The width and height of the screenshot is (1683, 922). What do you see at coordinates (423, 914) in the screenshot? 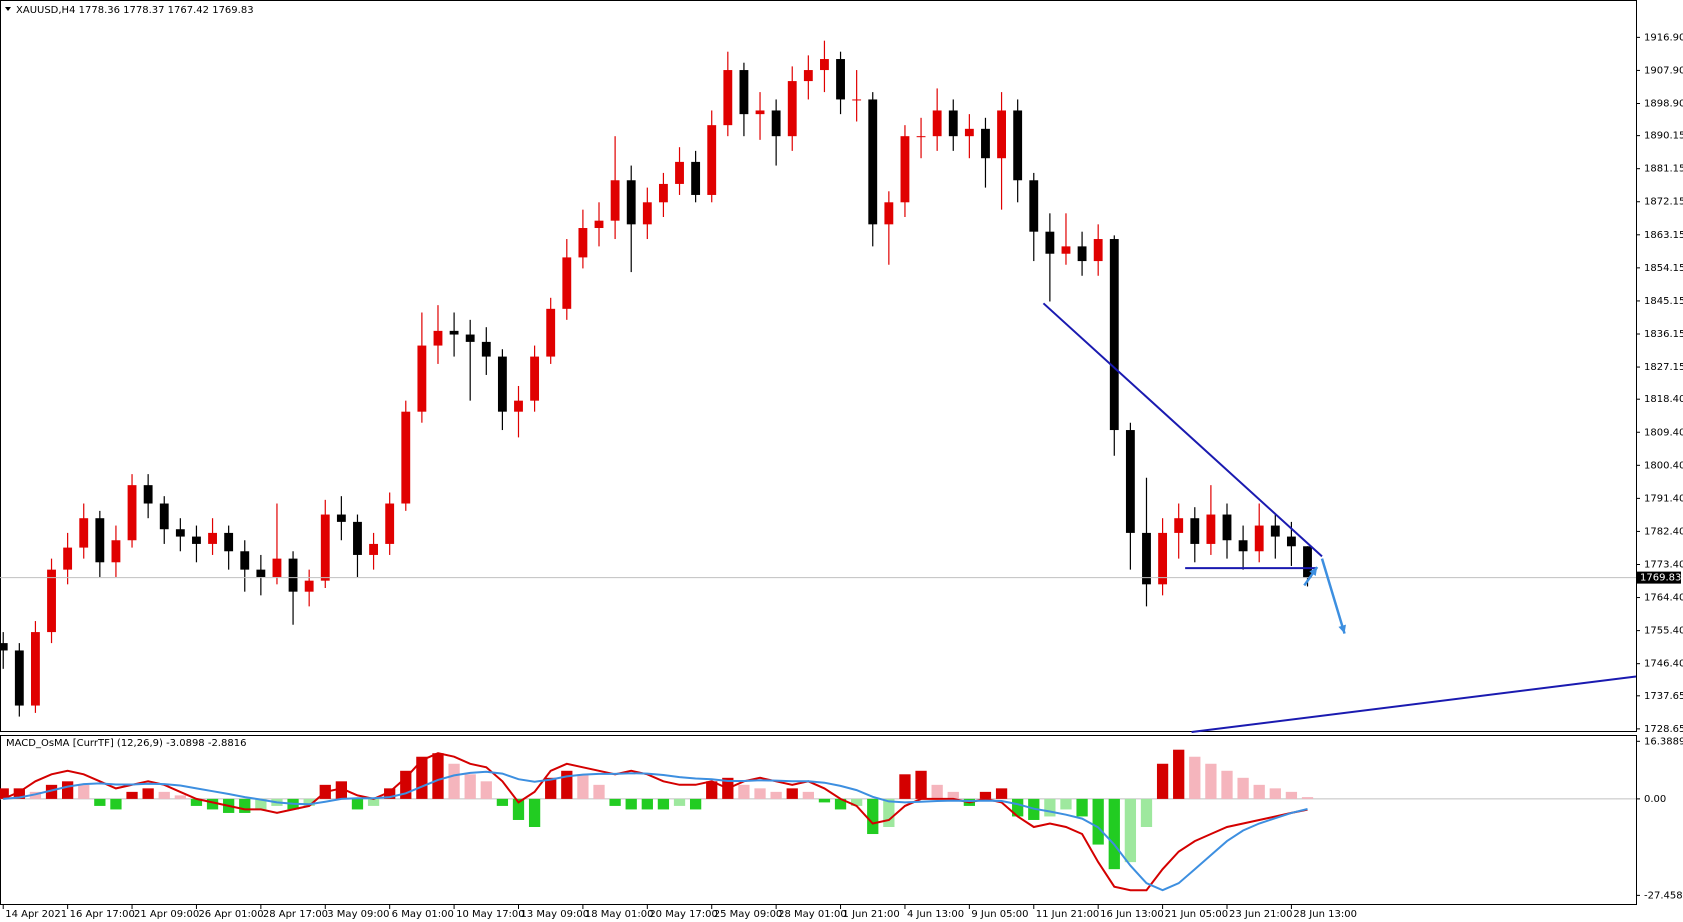
I see `x-tick-label: 6 May 01:00` at bounding box center [423, 914].